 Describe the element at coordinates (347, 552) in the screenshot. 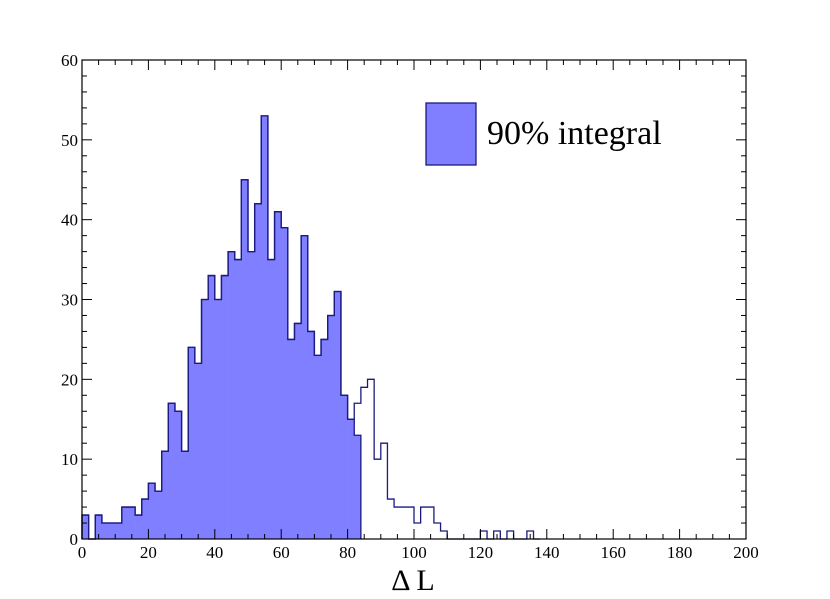

I see `x-tick-label: 80` at that location.